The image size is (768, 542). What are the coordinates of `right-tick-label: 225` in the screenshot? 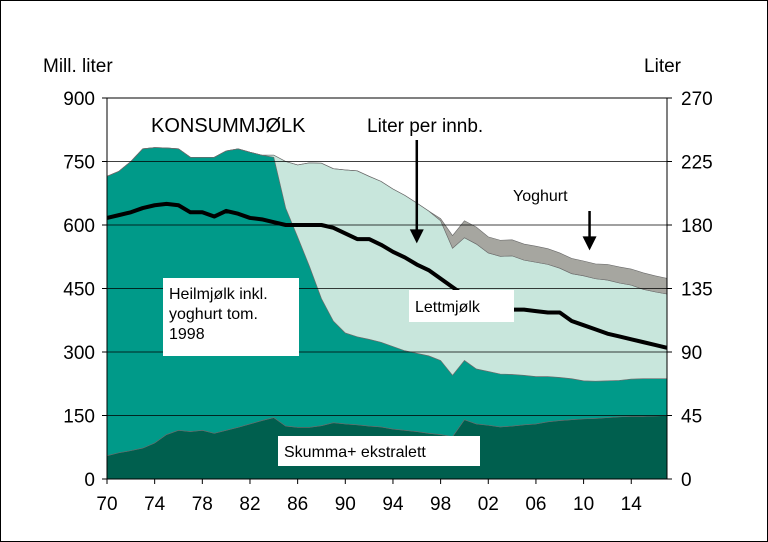 It's located at (697, 163).